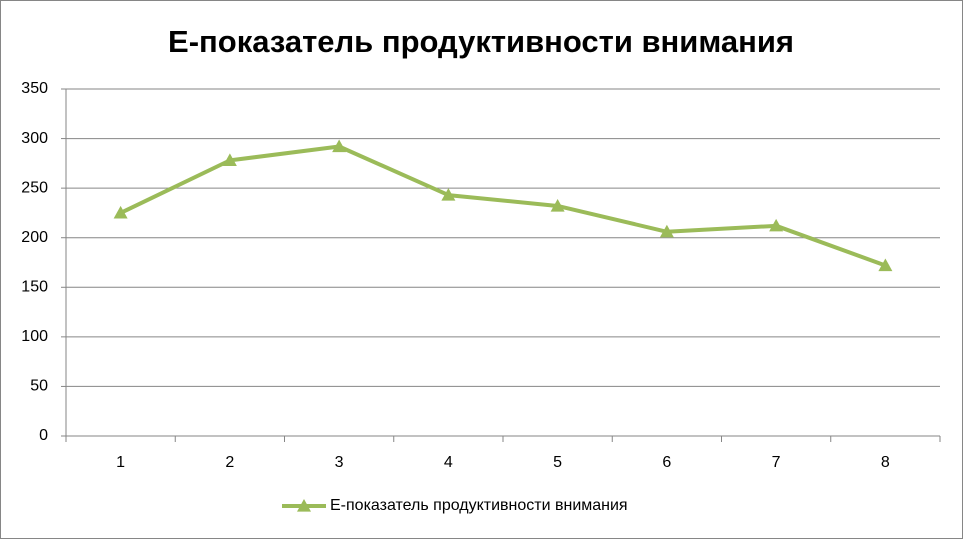 The width and height of the screenshot is (963, 539). What do you see at coordinates (34, 187) in the screenshot?
I see `y-tick-label: 250` at bounding box center [34, 187].